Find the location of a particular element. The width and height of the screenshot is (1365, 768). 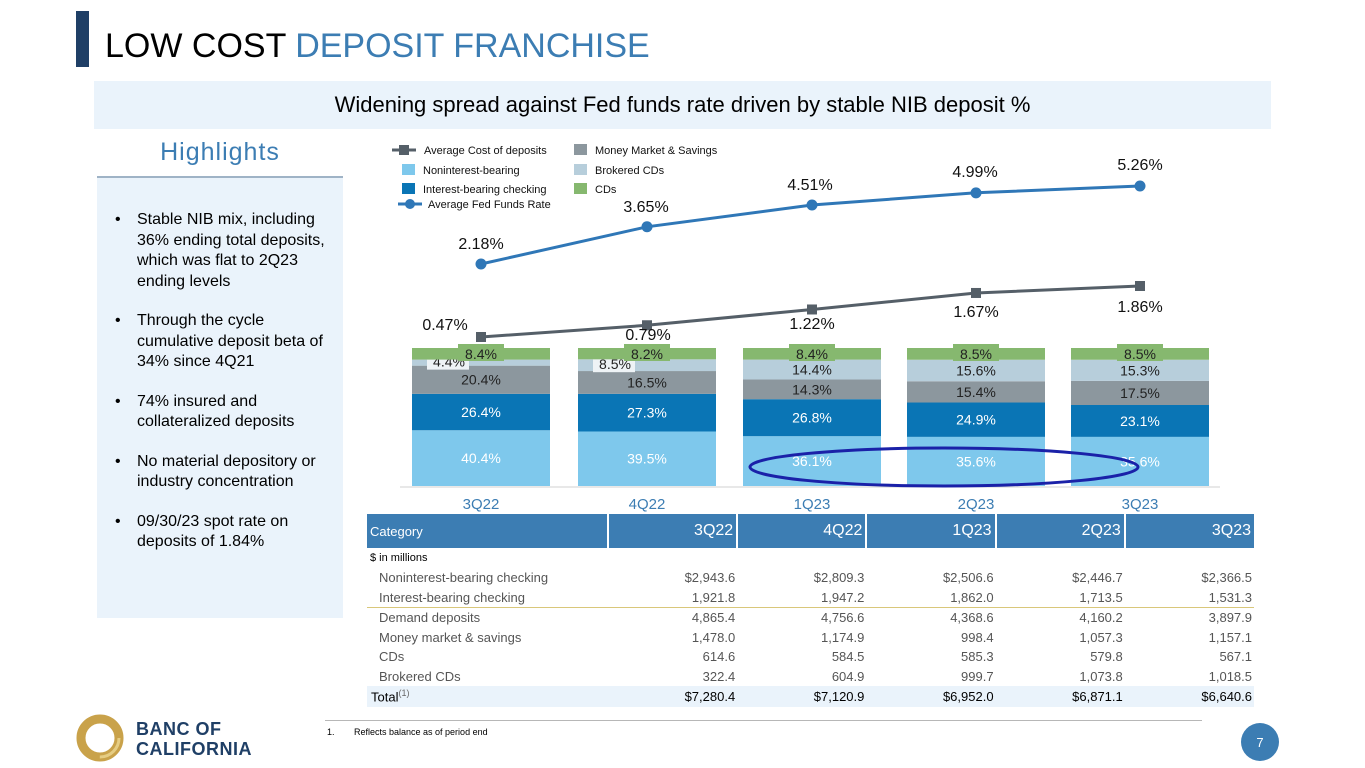

table-cell: 4,368.6 is located at coordinates (972, 618).